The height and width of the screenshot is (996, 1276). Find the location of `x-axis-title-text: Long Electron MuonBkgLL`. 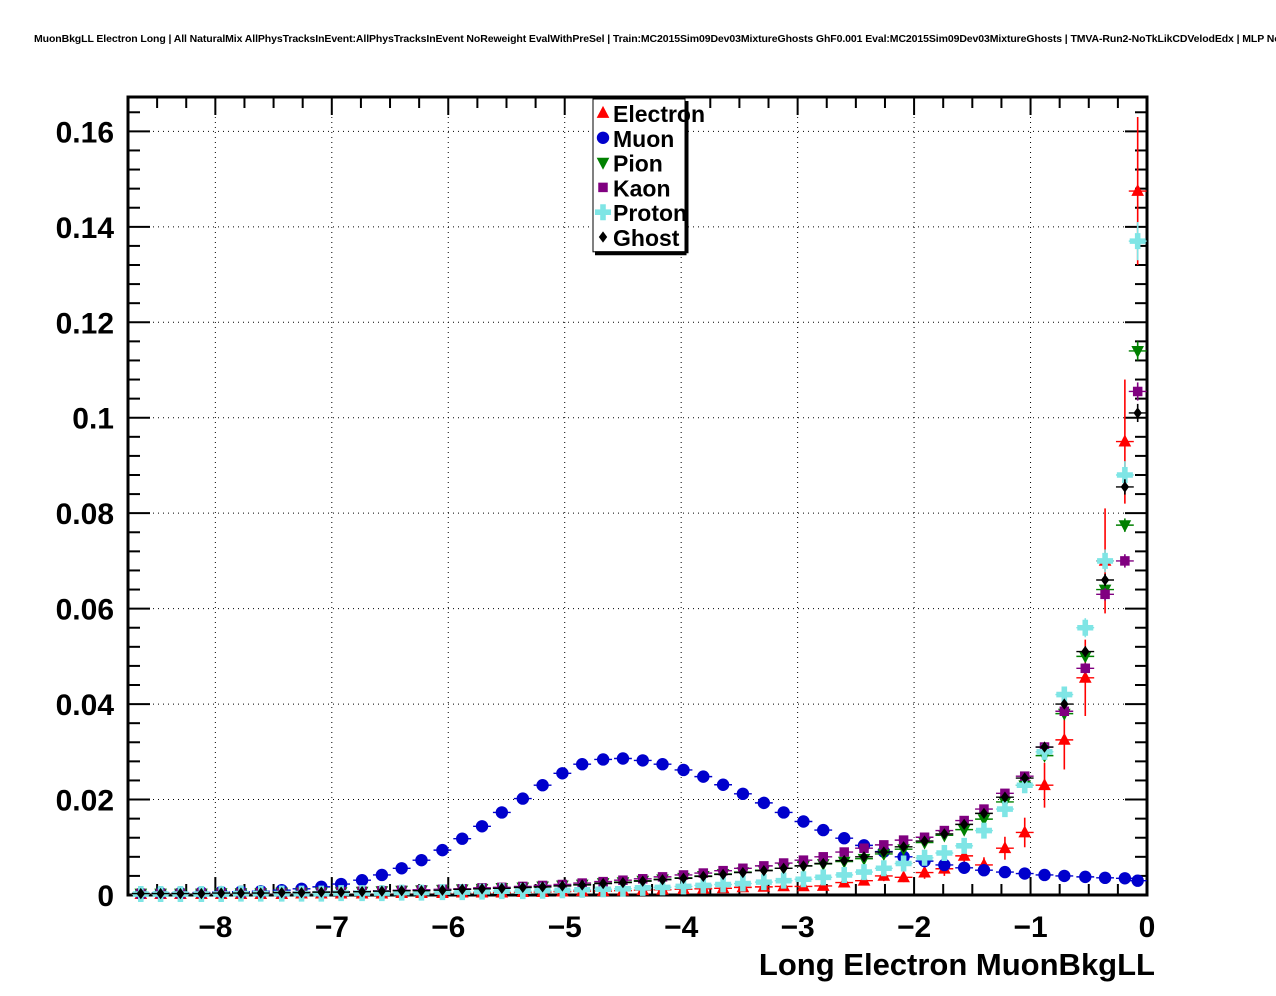

x-axis-title-text: Long Electron MuonBkgLL is located at coordinates (957, 964).